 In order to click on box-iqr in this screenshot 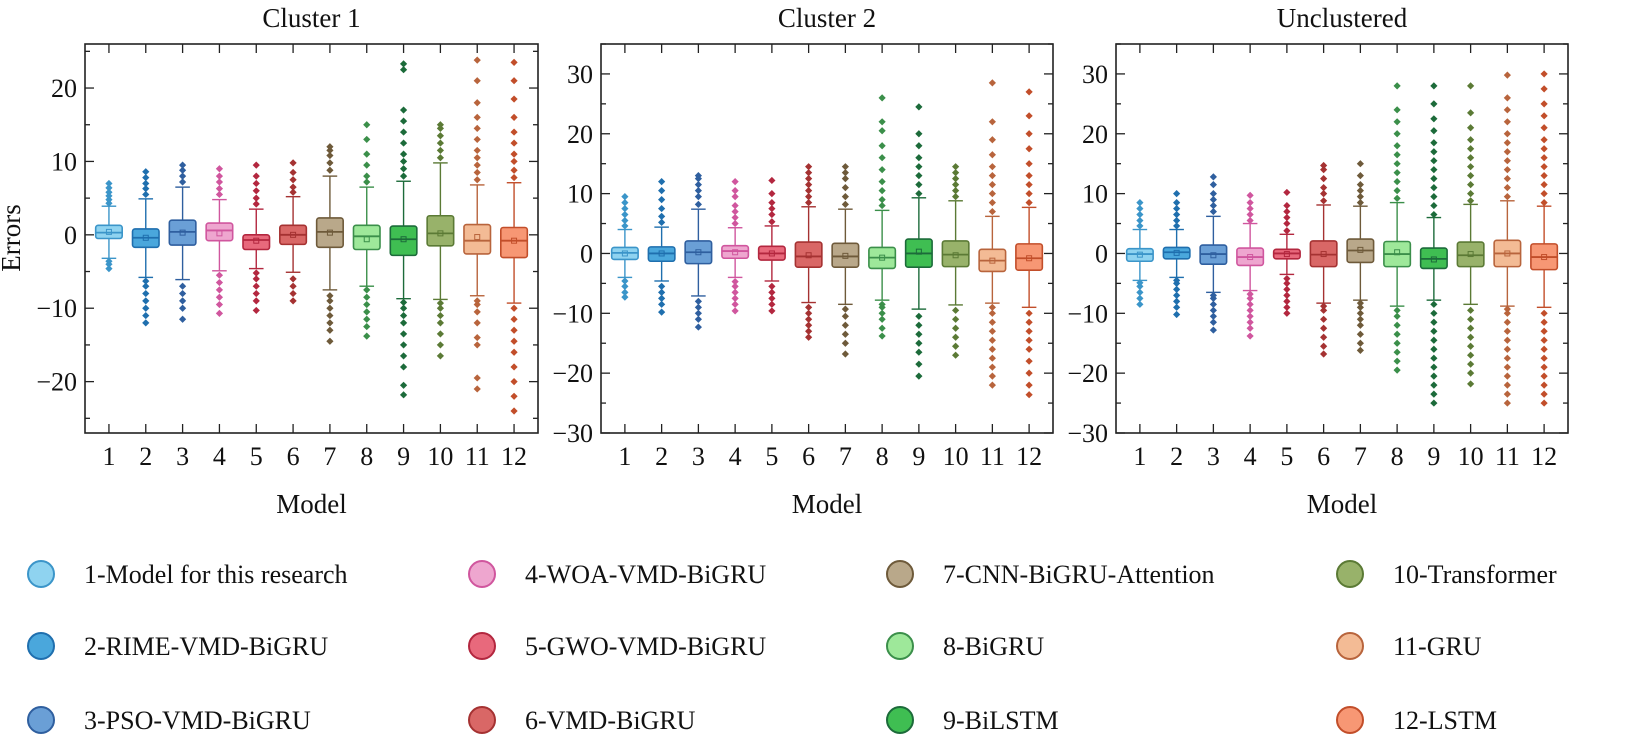, I will do `click(514, 242)`.